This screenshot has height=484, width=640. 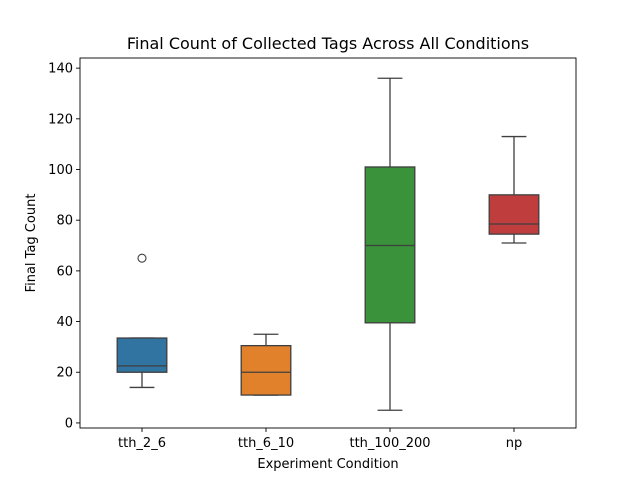 I want to click on y-tick-label: 80, so click(x=64, y=221).